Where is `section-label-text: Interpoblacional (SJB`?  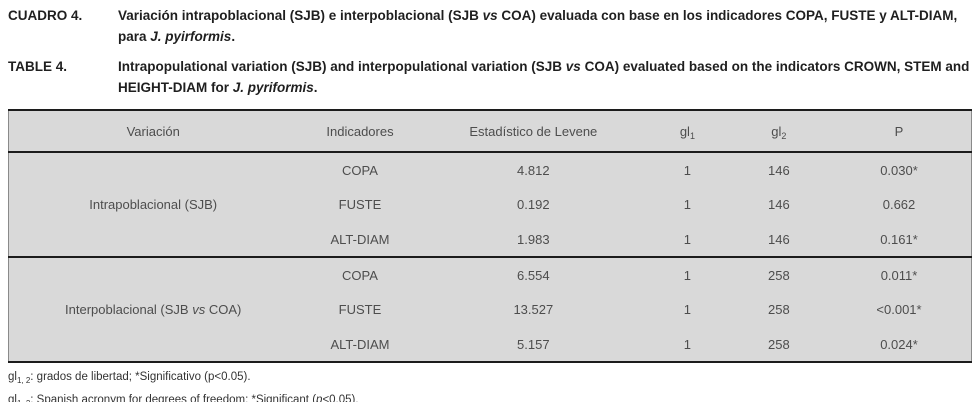 section-label-text: Interpoblacional (SJB is located at coordinates (129, 309).